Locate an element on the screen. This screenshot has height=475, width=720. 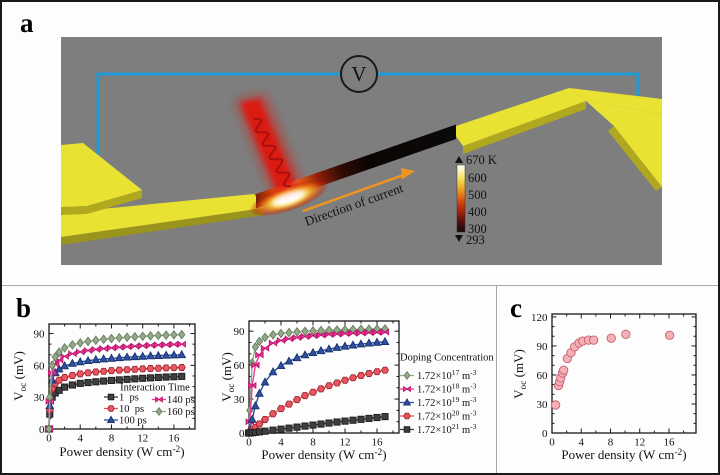
panel-divider-horizontal is located at coordinates (360, 285).